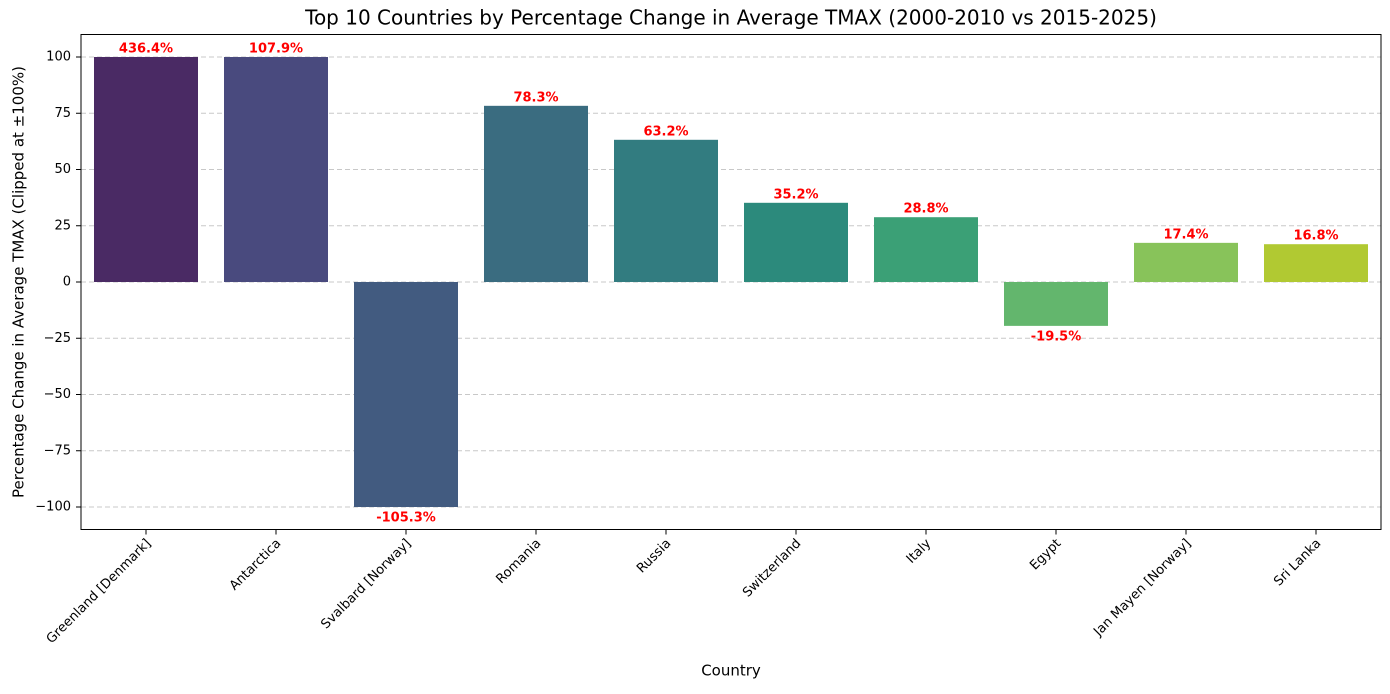 The width and height of the screenshot is (1390, 694). I want to click on data-label: 63.2%, so click(665, 131).